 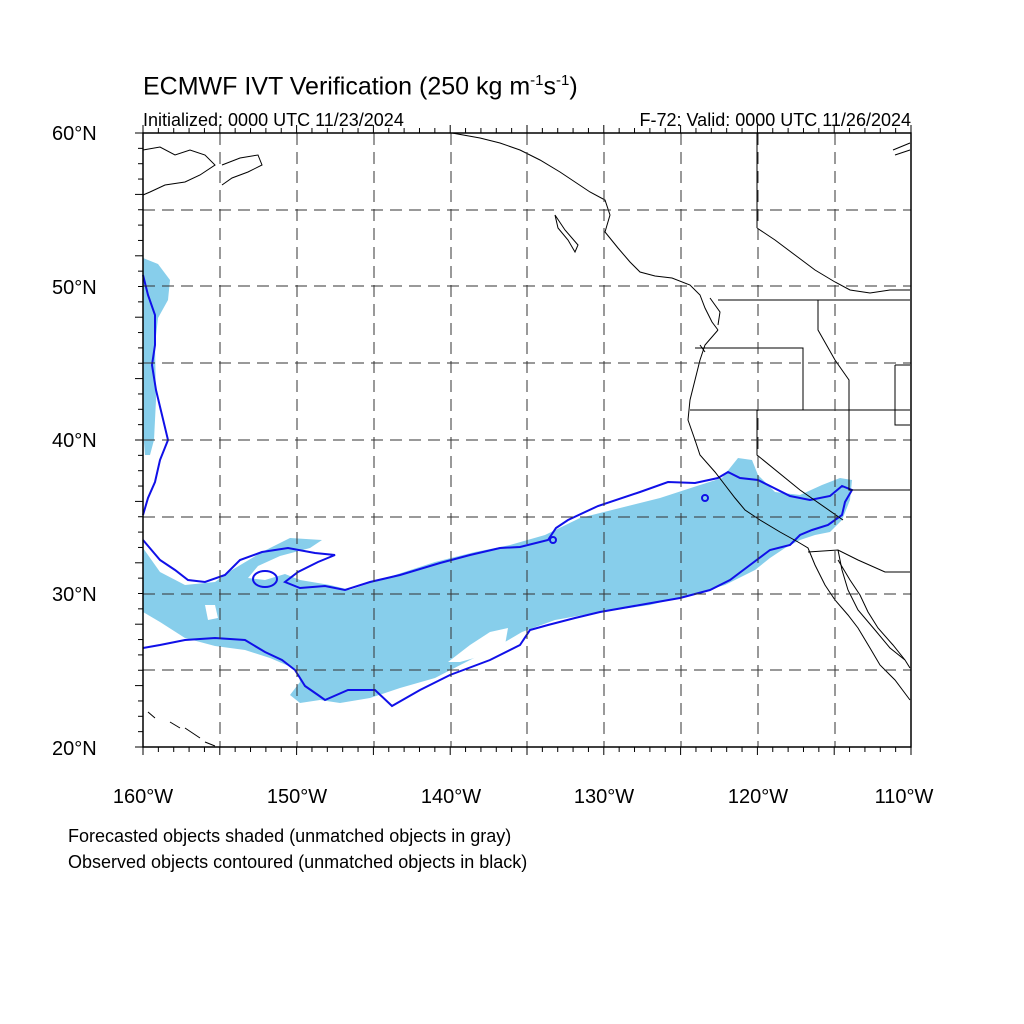 What do you see at coordinates (74, 749) in the screenshot?
I see `y-tick-label: 20°N` at bounding box center [74, 749].